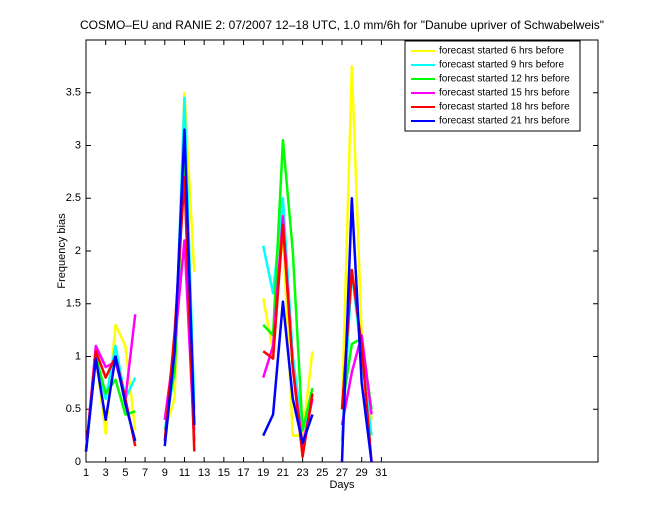  What do you see at coordinates (78, 145) in the screenshot?
I see `y-tick-label: 3` at bounding box center [78, 145].